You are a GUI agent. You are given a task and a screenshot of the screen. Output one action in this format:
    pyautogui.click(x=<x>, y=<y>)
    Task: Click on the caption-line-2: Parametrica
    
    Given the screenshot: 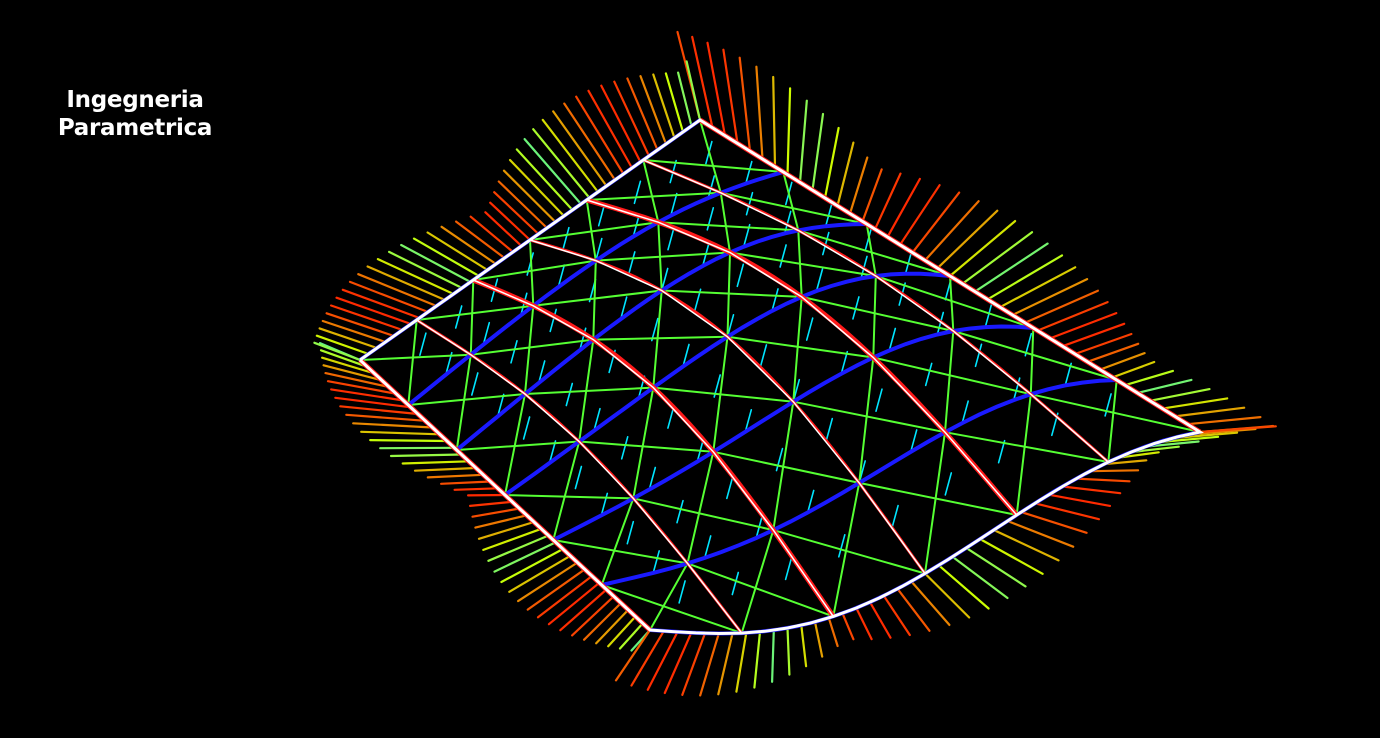 What is the action you would take?
    pyautogui.click(x=135, y=128)
    